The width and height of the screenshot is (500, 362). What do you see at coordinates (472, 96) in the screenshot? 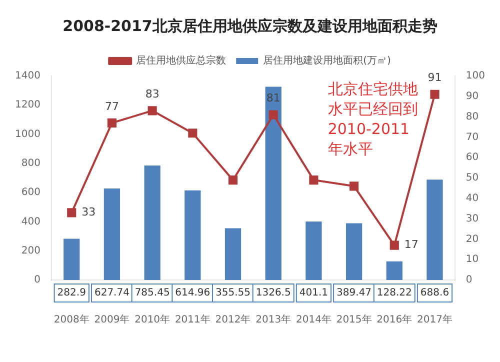
I see `y2-tick-label: 90` at bounding box center [472, 96].